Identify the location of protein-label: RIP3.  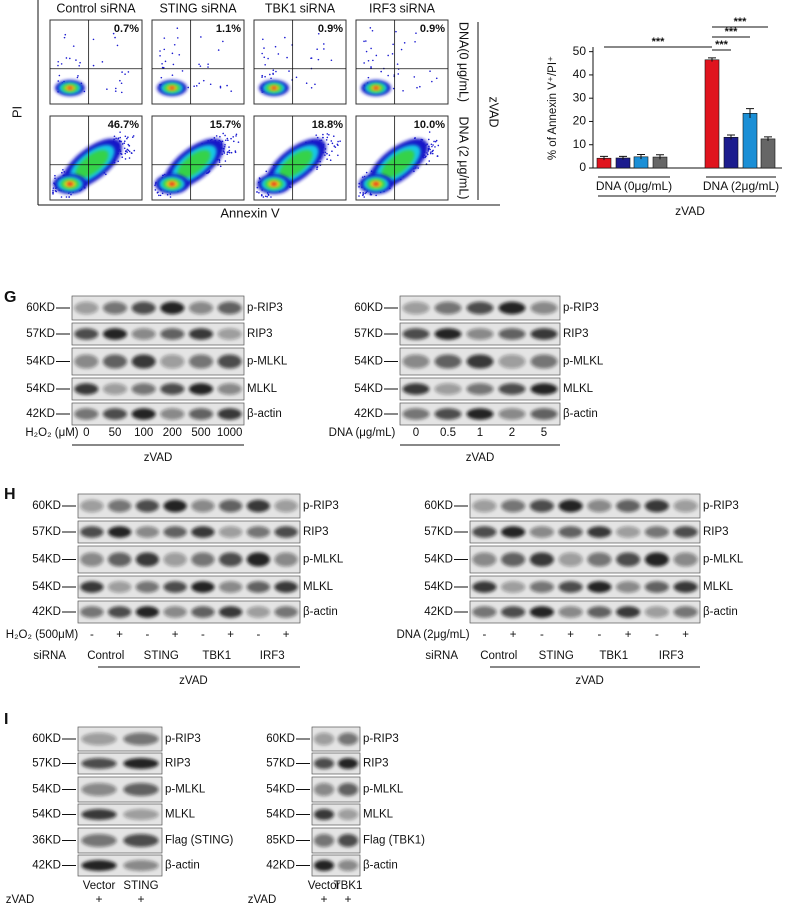
(316, 532).